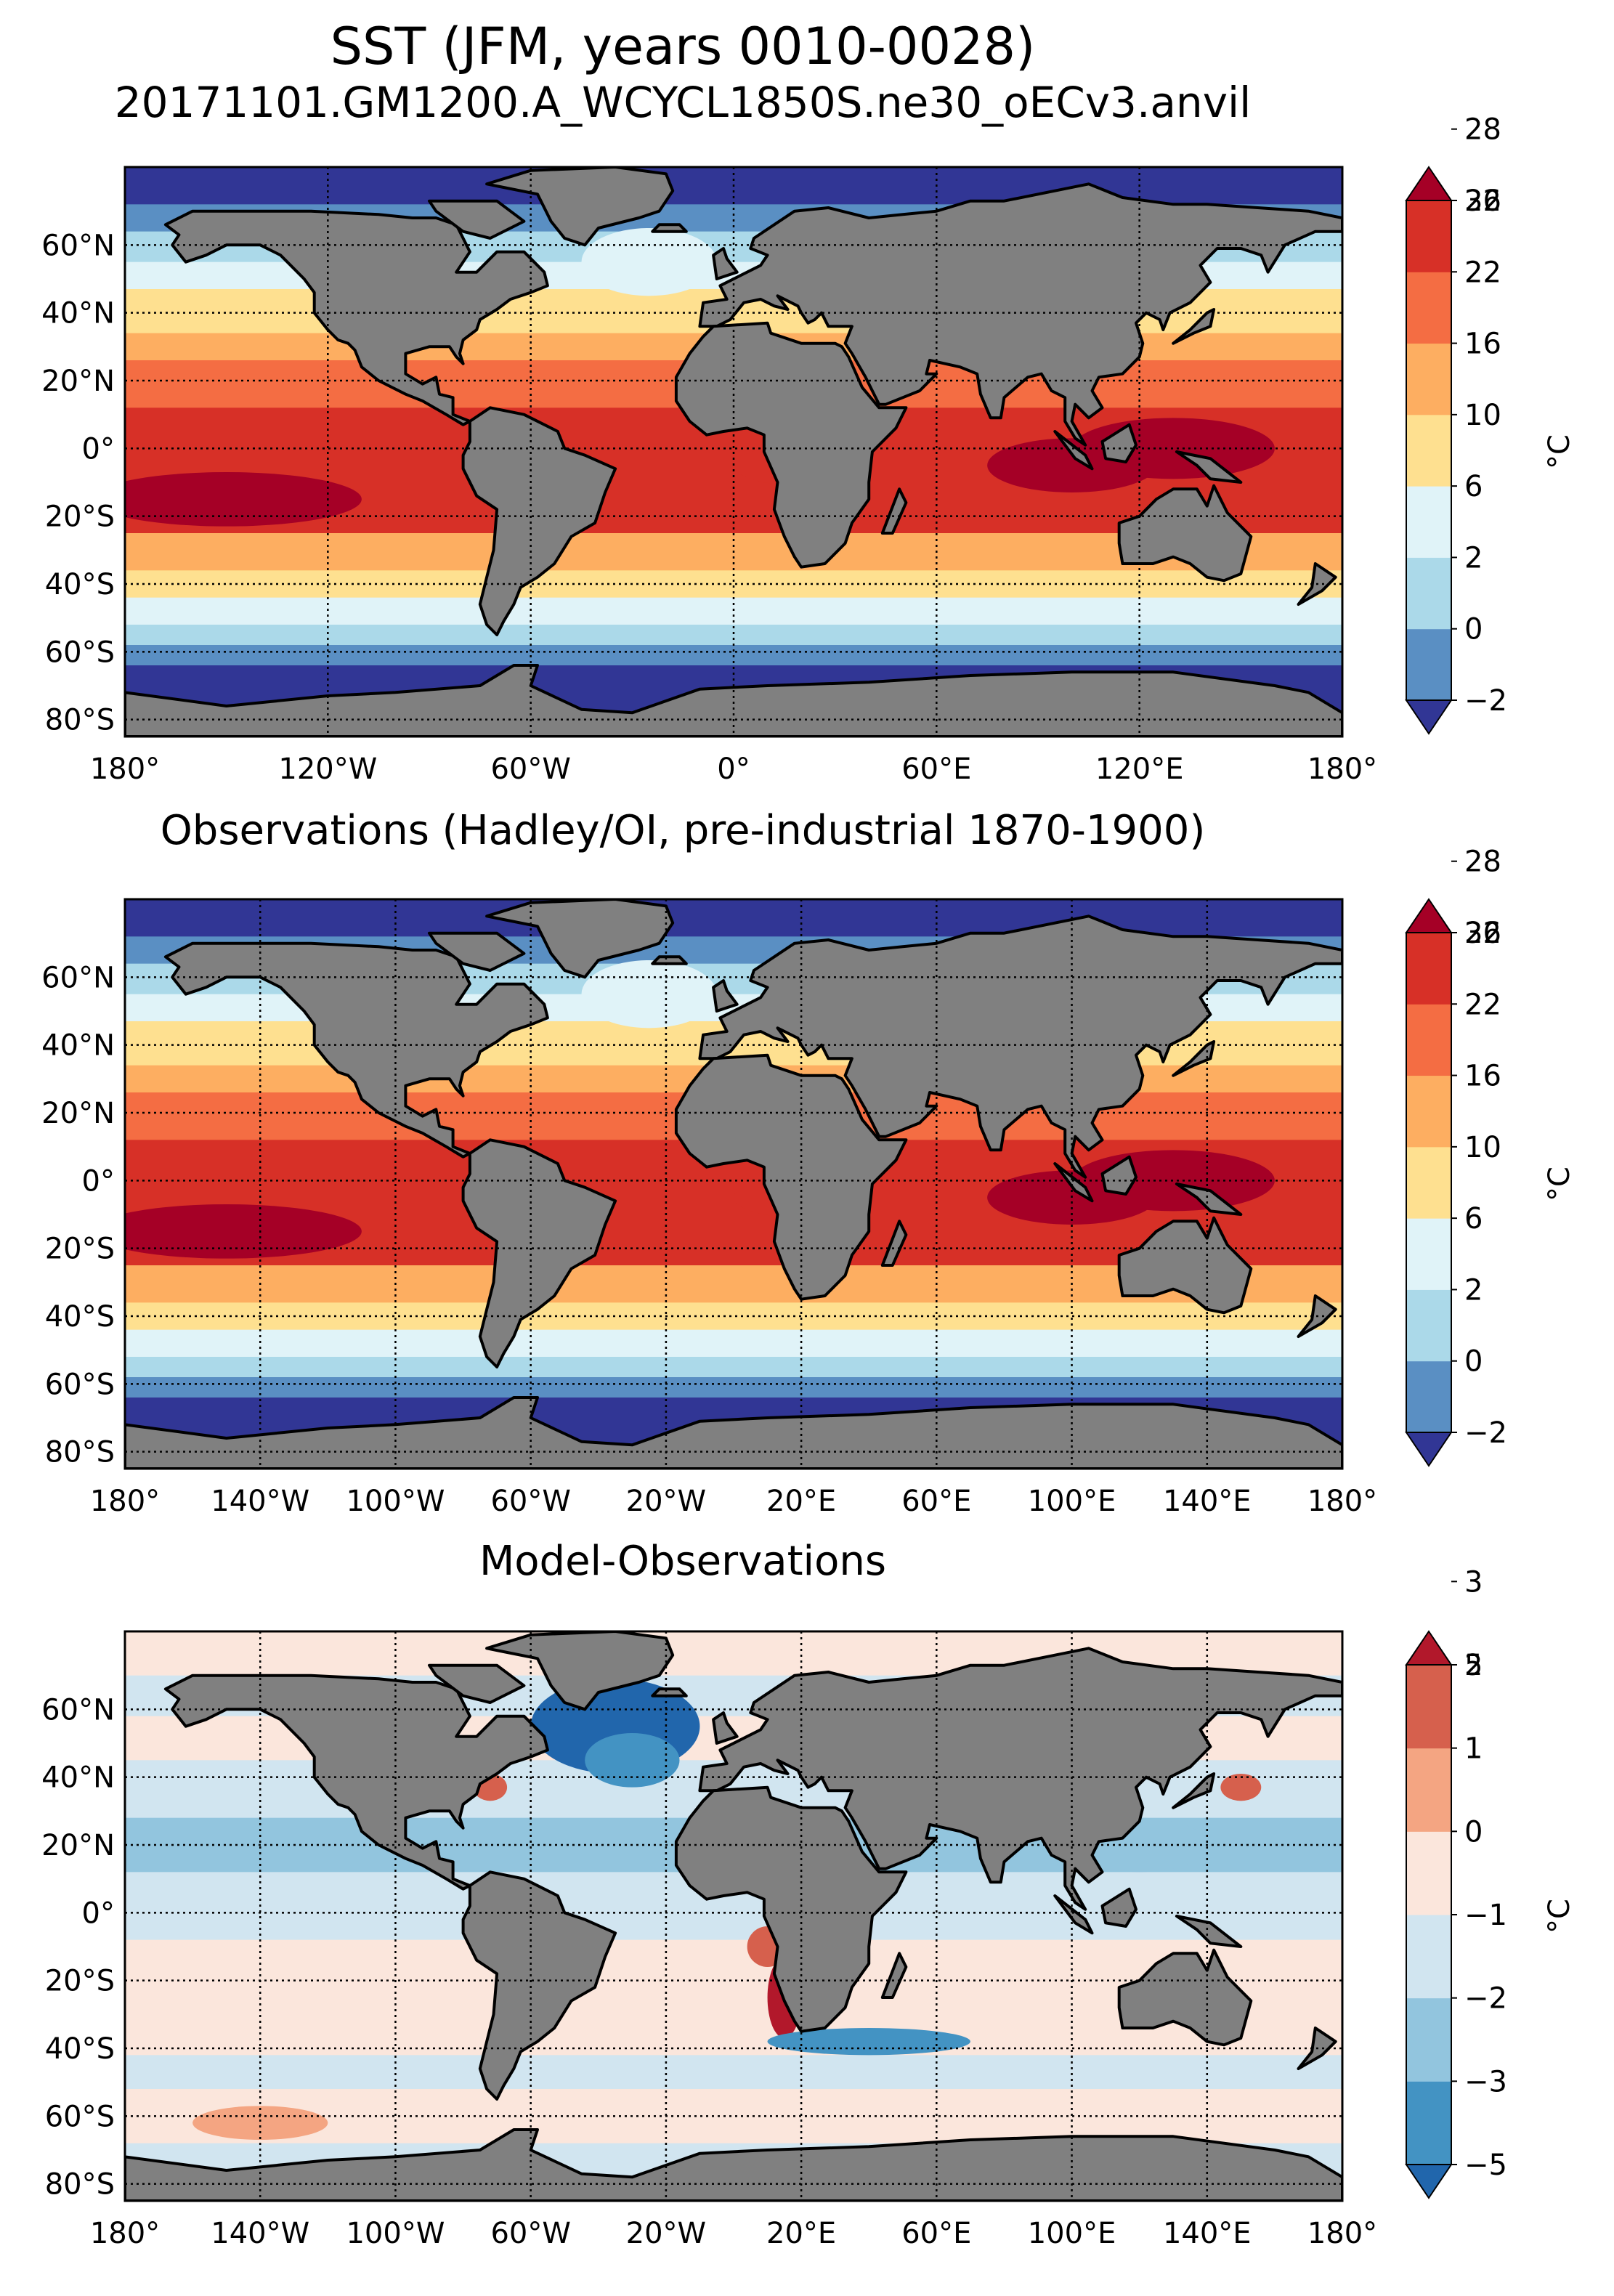 This screenshot has height=2296, width=1614. I want to click on colorbar-tick-label: 1, so click(1473, 1749).